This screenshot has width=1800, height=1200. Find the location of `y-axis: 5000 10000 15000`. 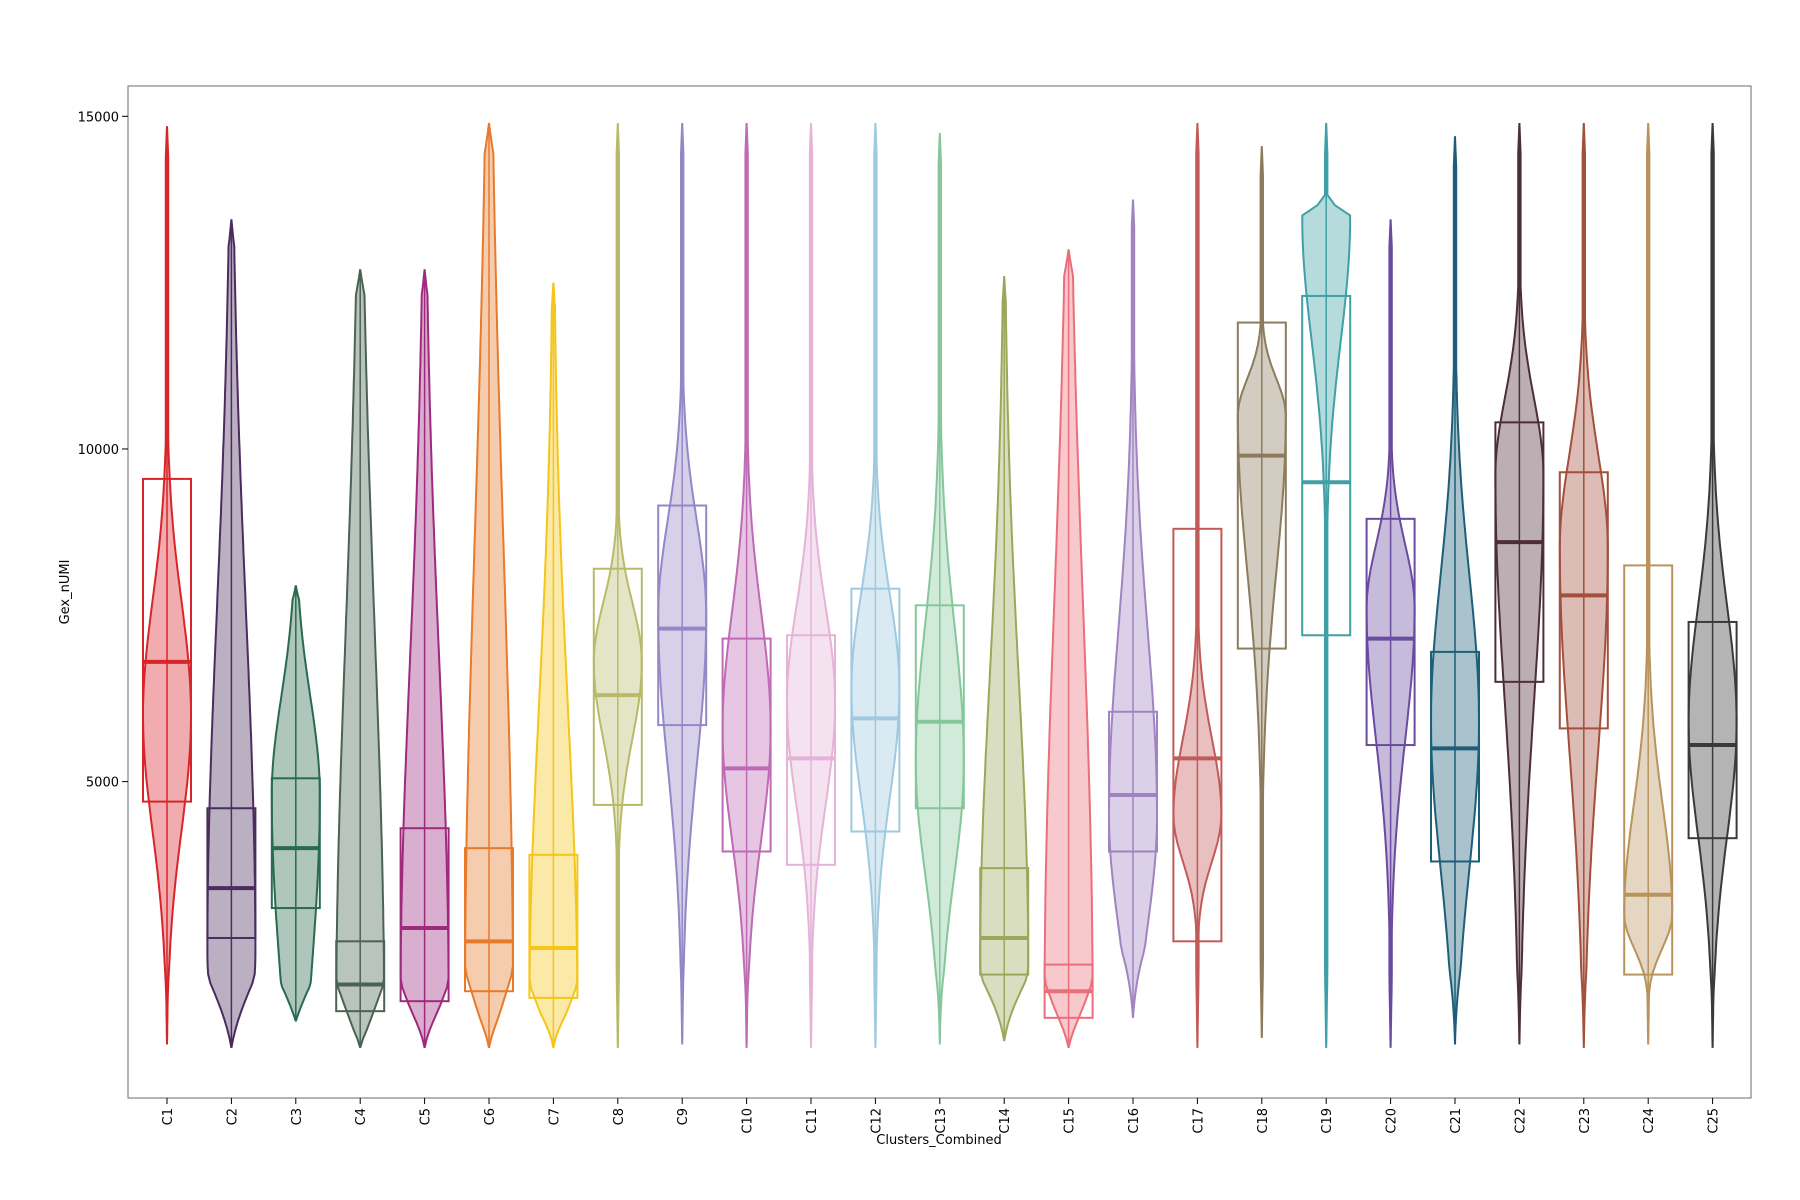

y-axis: 5000 10000 15000 is located at coordinates (103, 450).